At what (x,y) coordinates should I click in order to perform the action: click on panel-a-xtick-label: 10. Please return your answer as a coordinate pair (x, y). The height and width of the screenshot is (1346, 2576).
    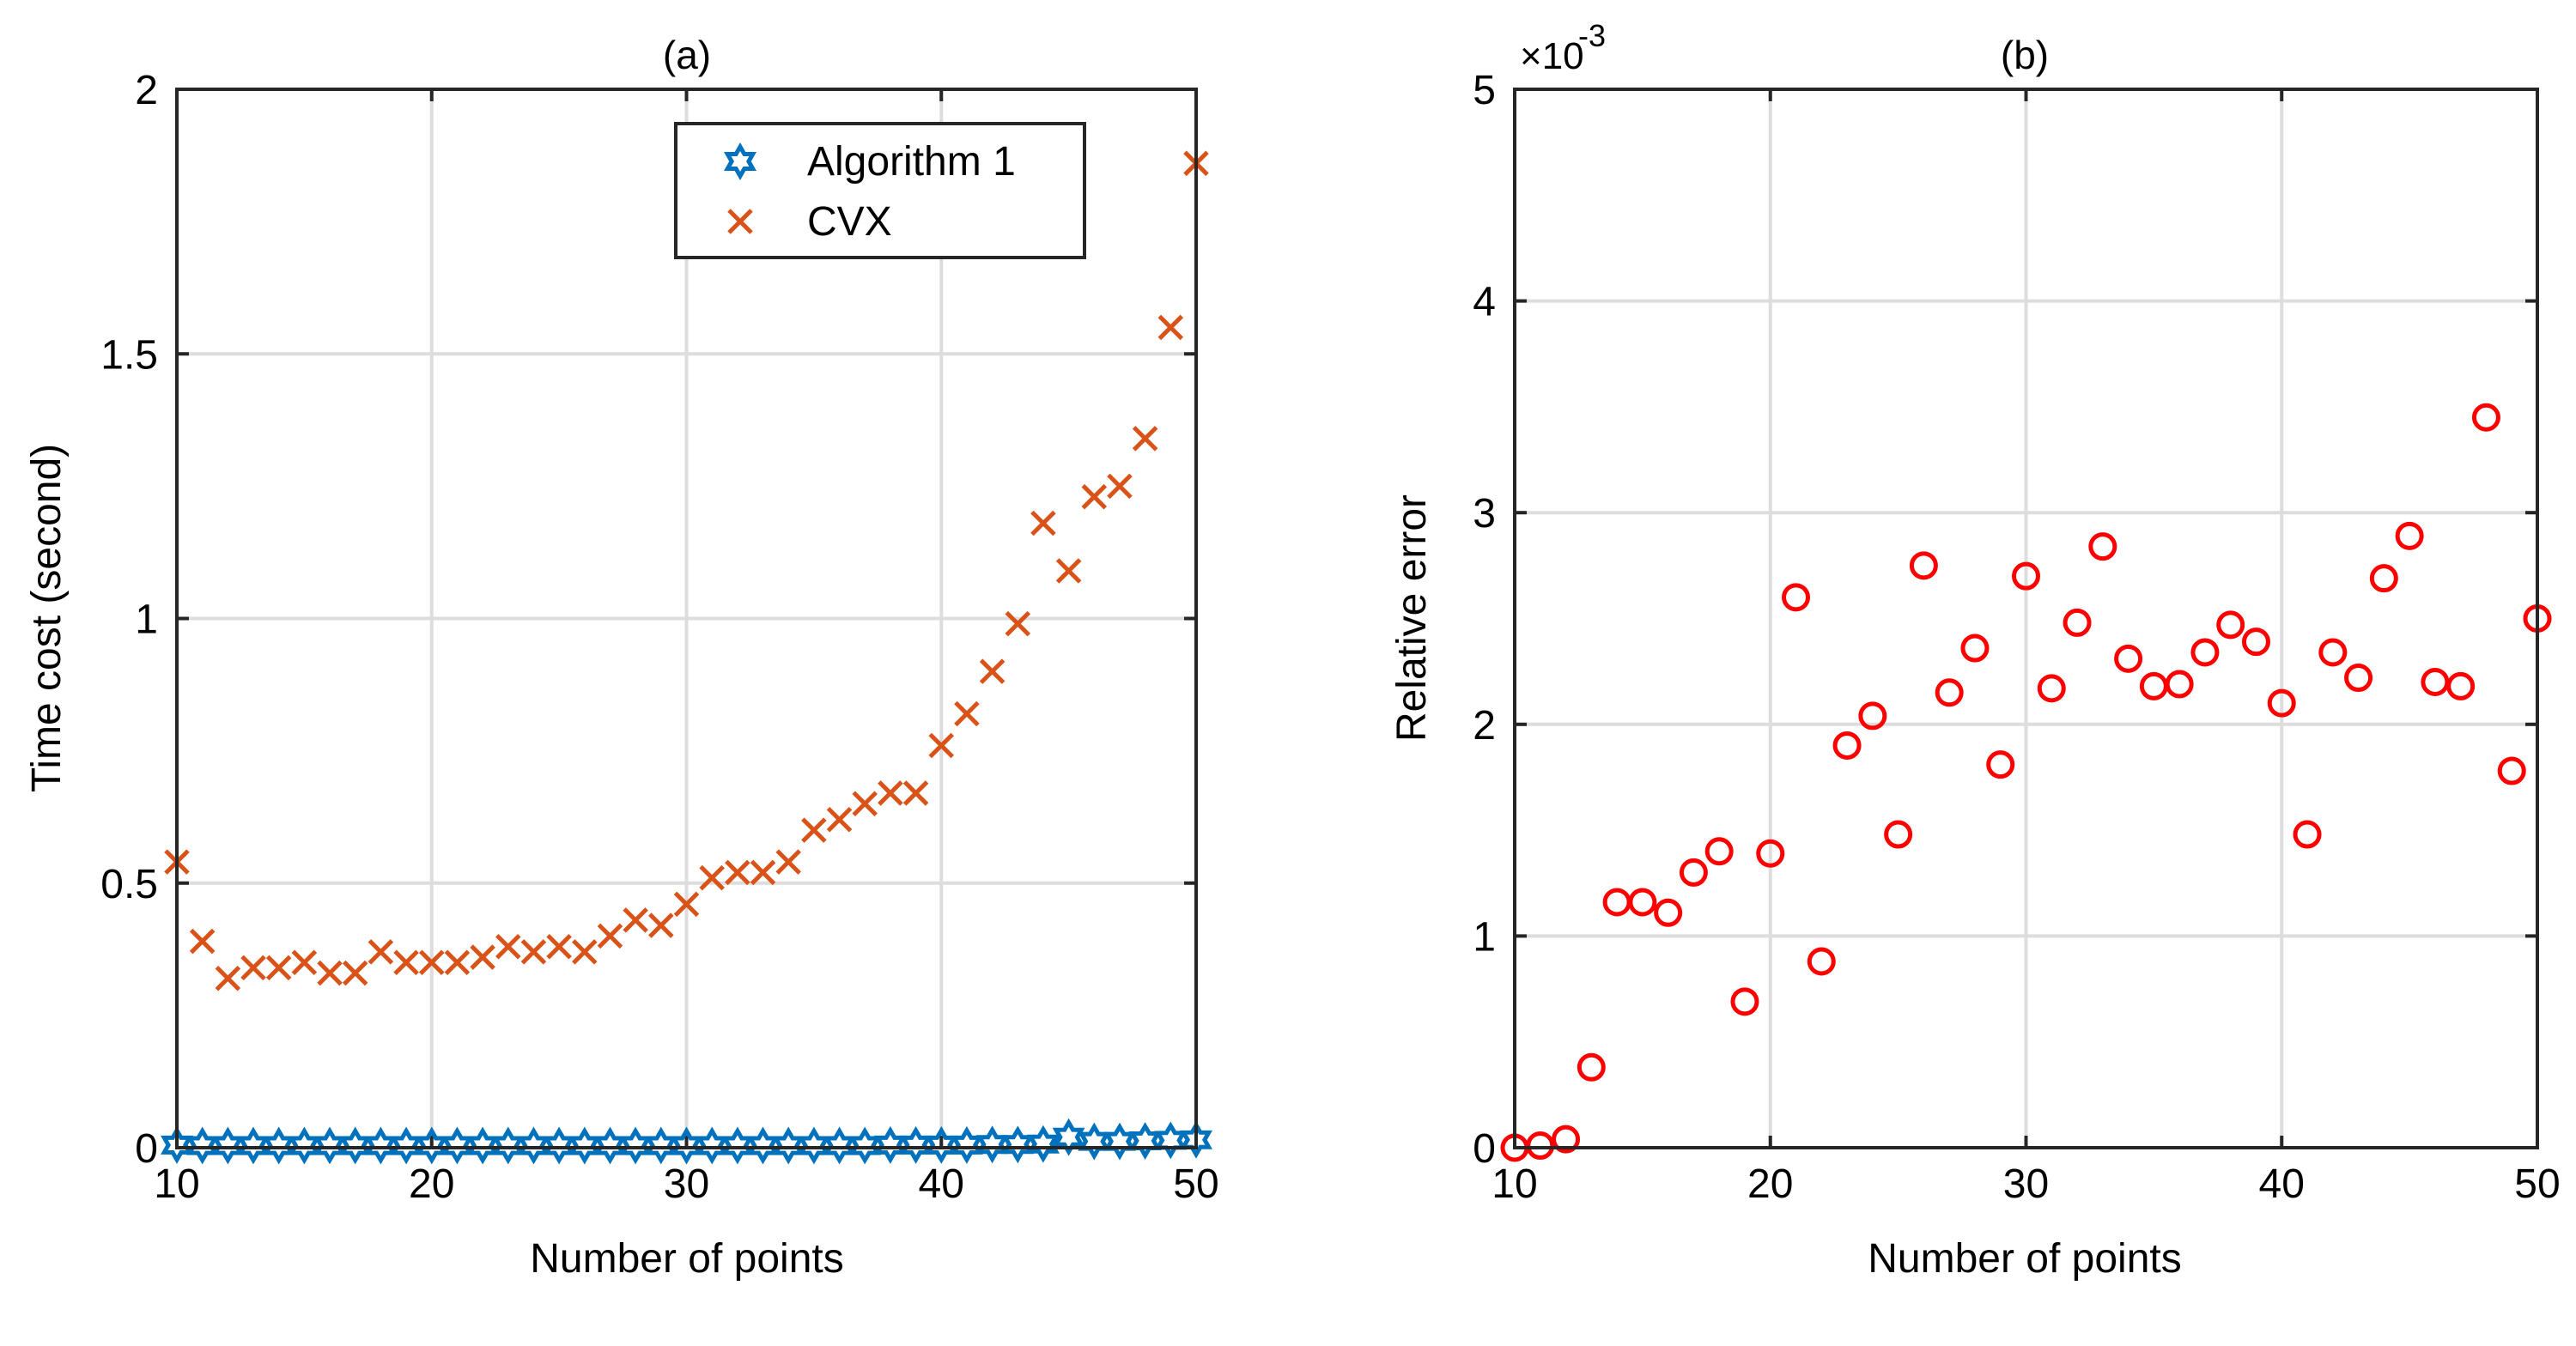
    Looking at the image, I should click on (176, 1184).